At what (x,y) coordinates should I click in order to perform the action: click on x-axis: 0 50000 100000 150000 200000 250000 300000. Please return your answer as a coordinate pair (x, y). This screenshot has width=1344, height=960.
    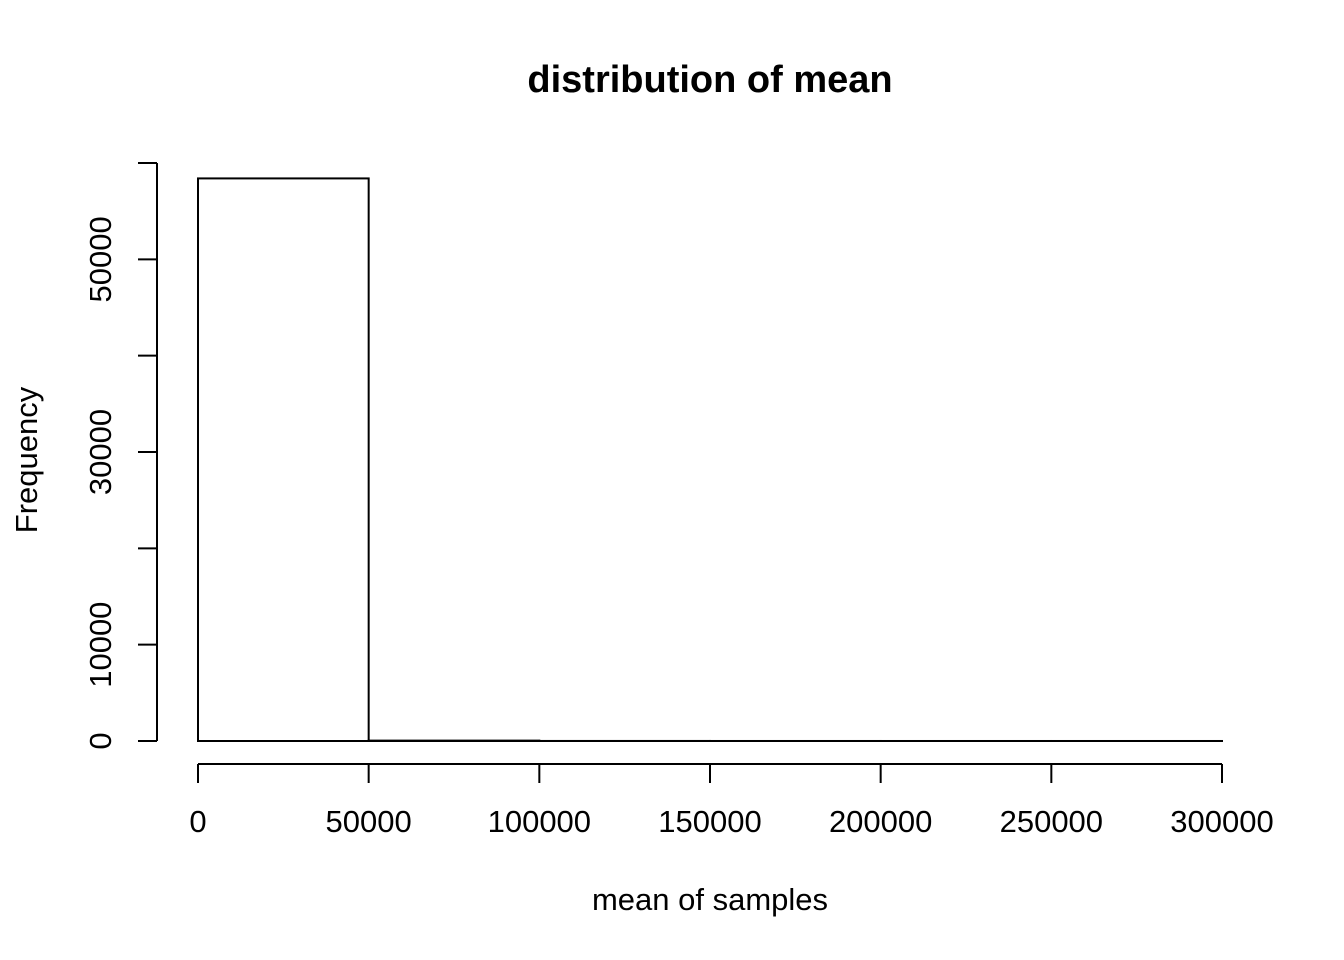
    Looking at the image, I should click on (731, 801).